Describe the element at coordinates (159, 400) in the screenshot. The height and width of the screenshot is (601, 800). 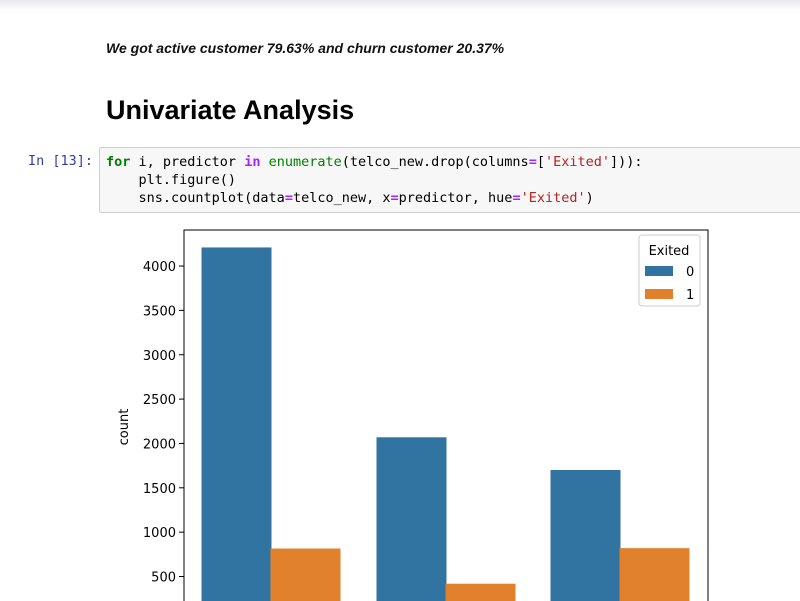
I see `y-tick-label: 2500` at that location.